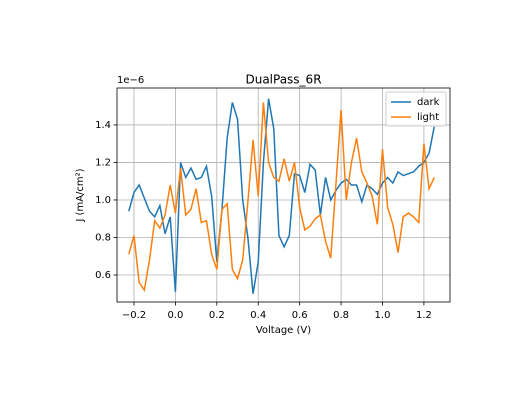 This screenshot has width=521, height=408. Describe the element at coordinates (424, 315) in the screenshot. I see `x-tick-label: 1.2` at that location.